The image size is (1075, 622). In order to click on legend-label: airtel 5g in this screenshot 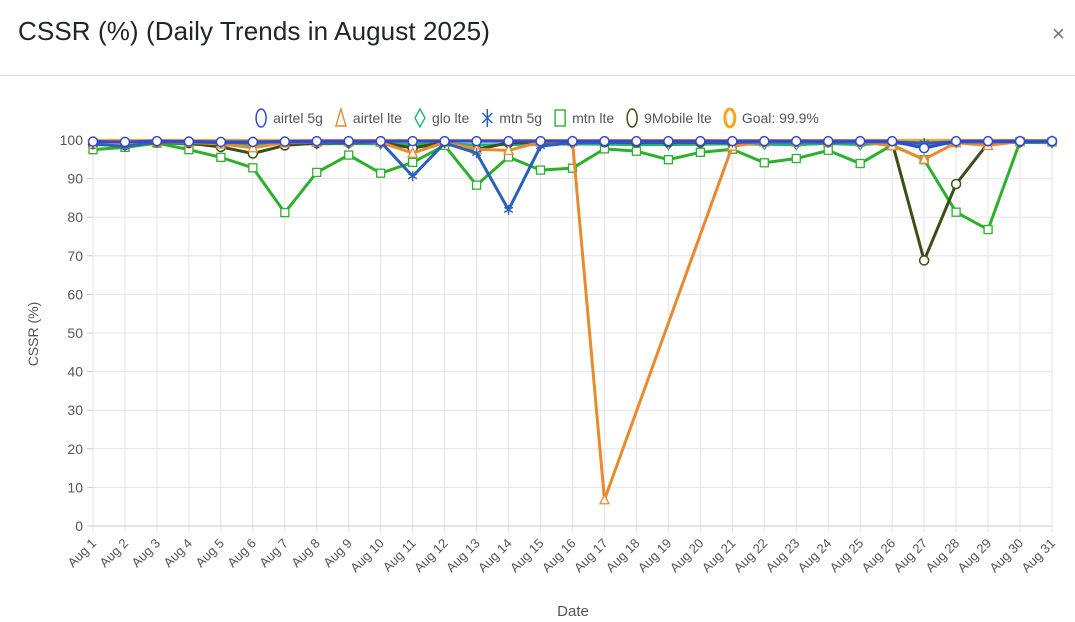, I will do `click(298, 118)`.